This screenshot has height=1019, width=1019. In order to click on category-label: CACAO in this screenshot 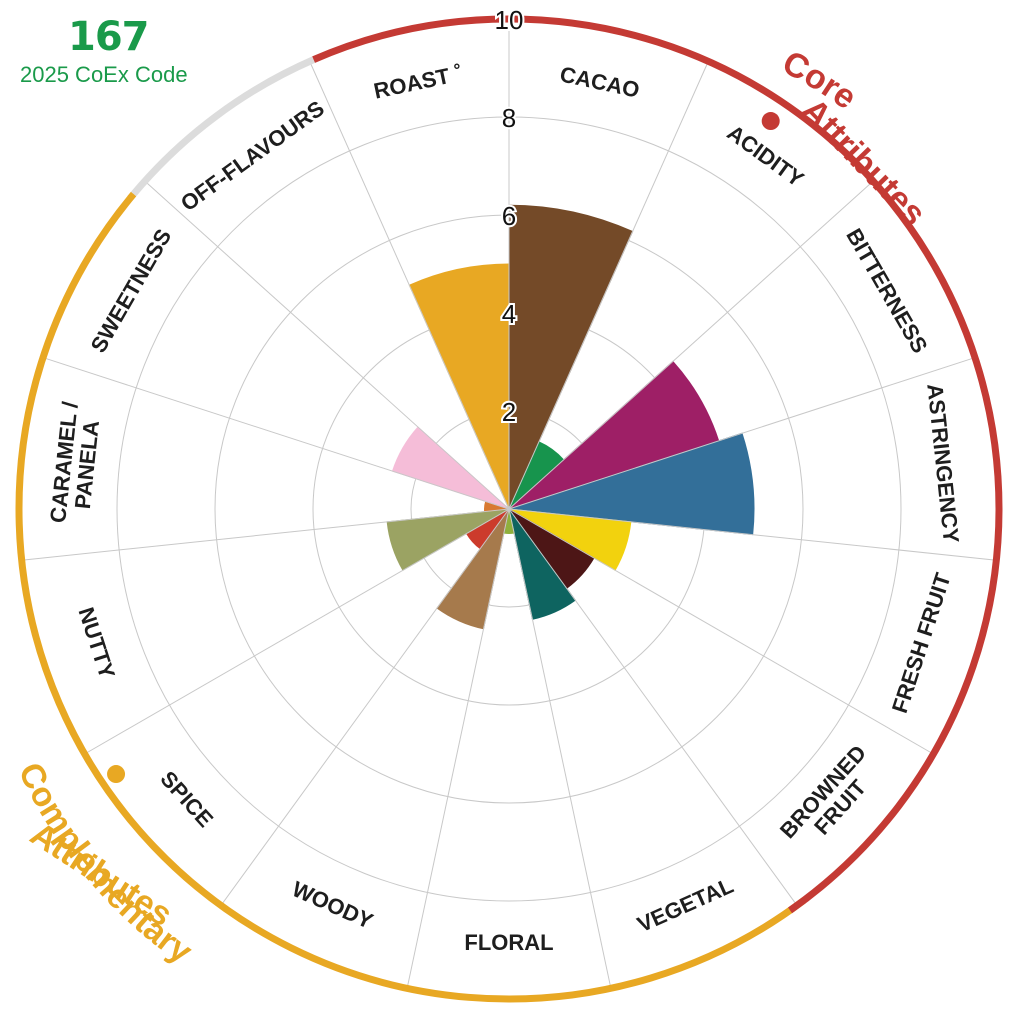, I will do `click(600, 81)`.